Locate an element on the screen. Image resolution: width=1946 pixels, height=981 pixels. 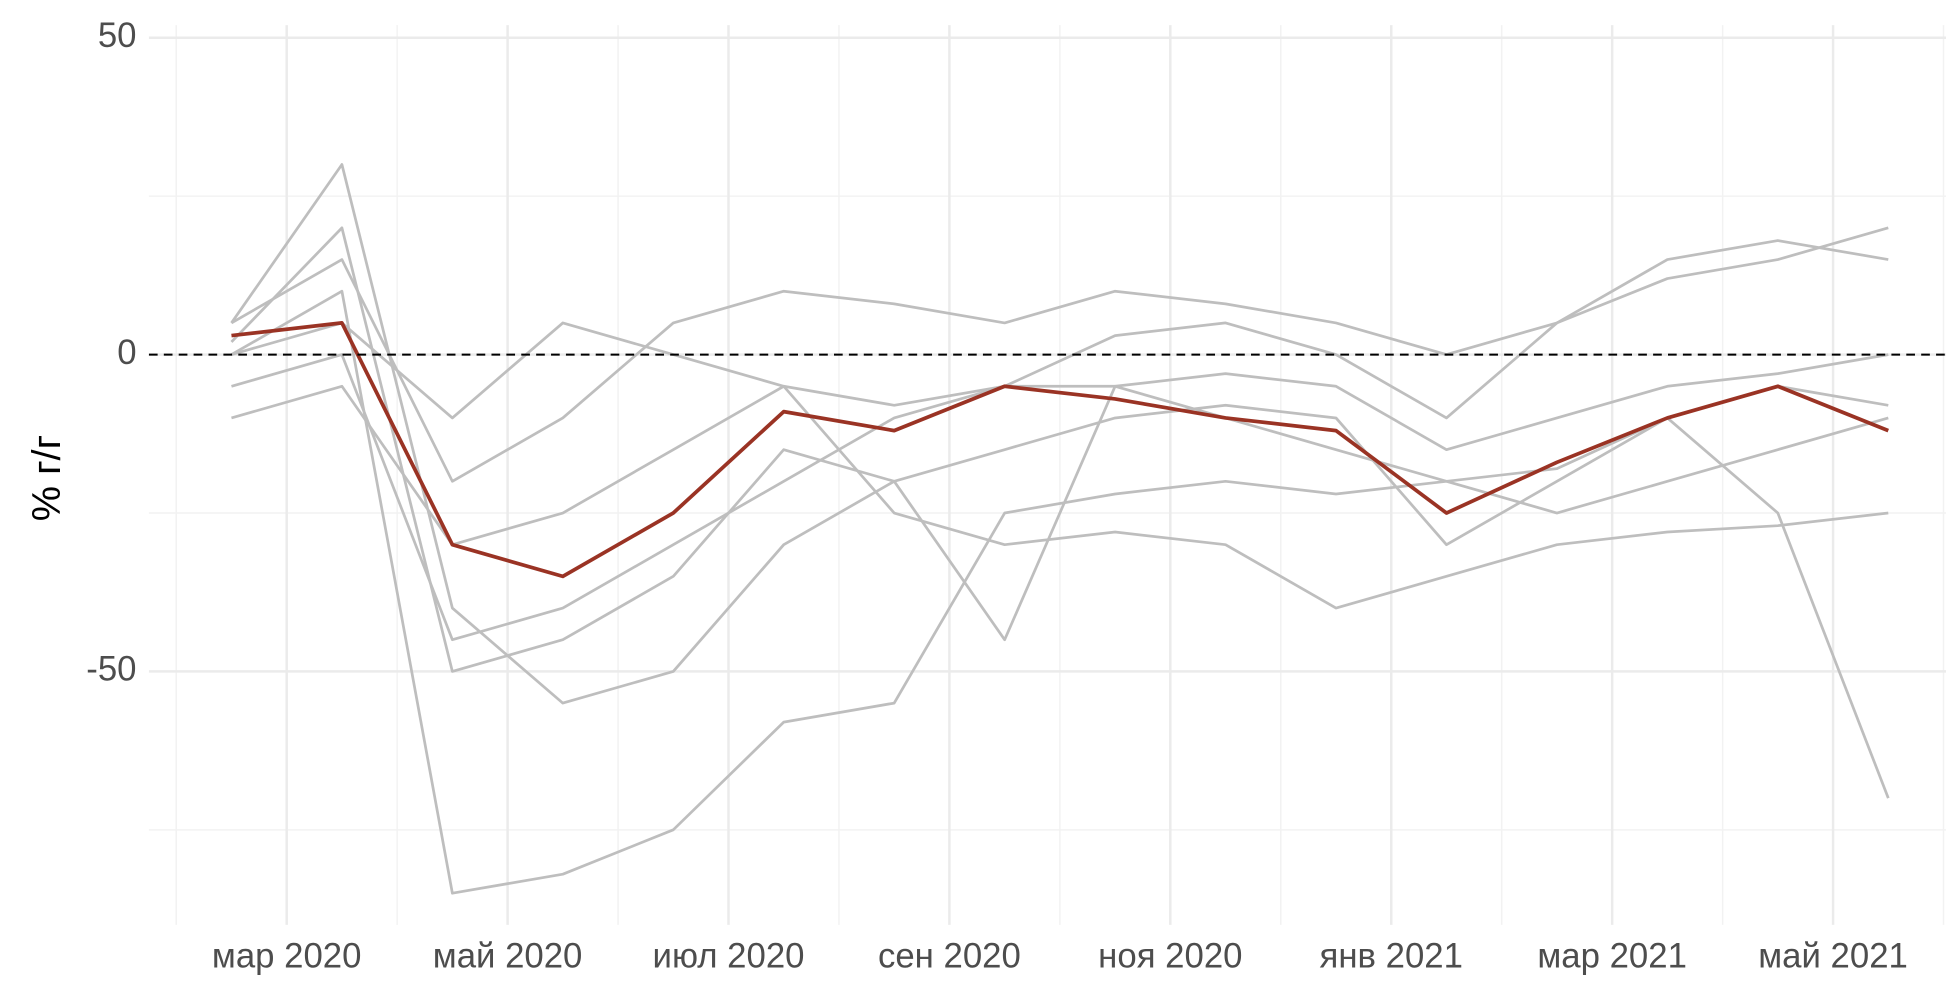
y-axis-label: % г/г is located at coordinates (47, 478).